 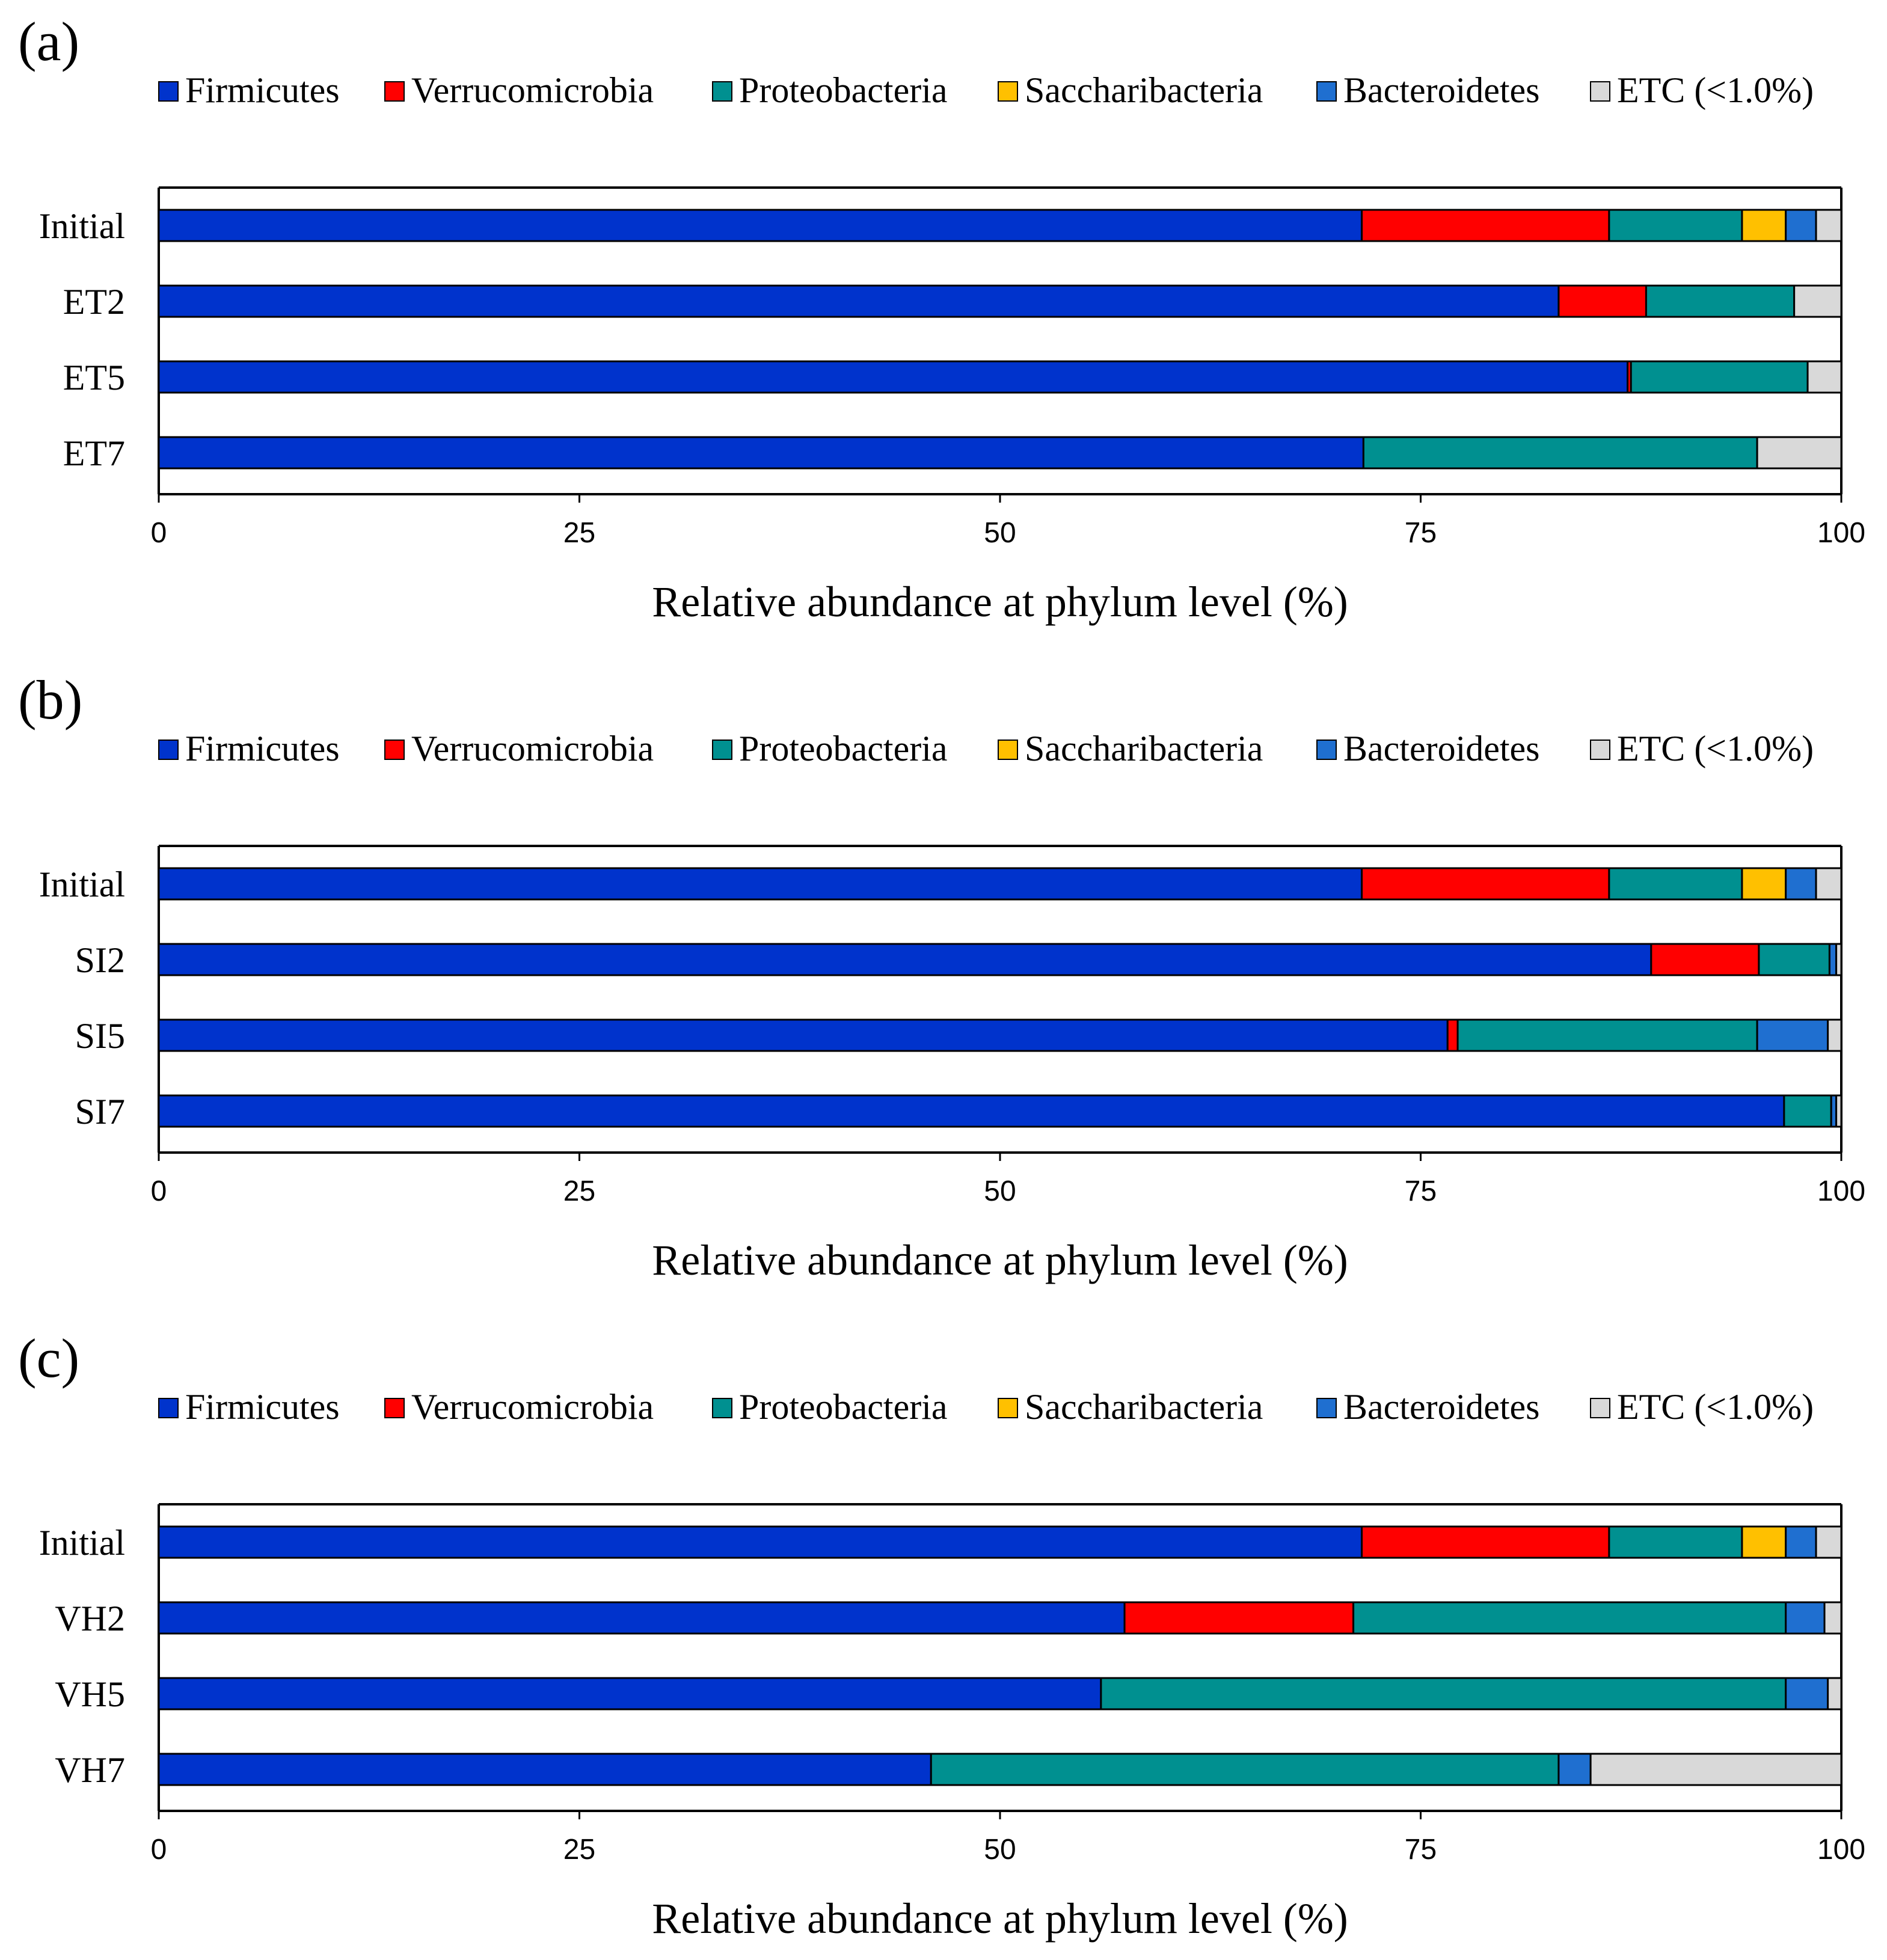 What do you see at coordinates (1574, 1769) in the screenshot?
I see `bar-segment-vh7-bacteroidetes` at bounding box center [1574, 1769].